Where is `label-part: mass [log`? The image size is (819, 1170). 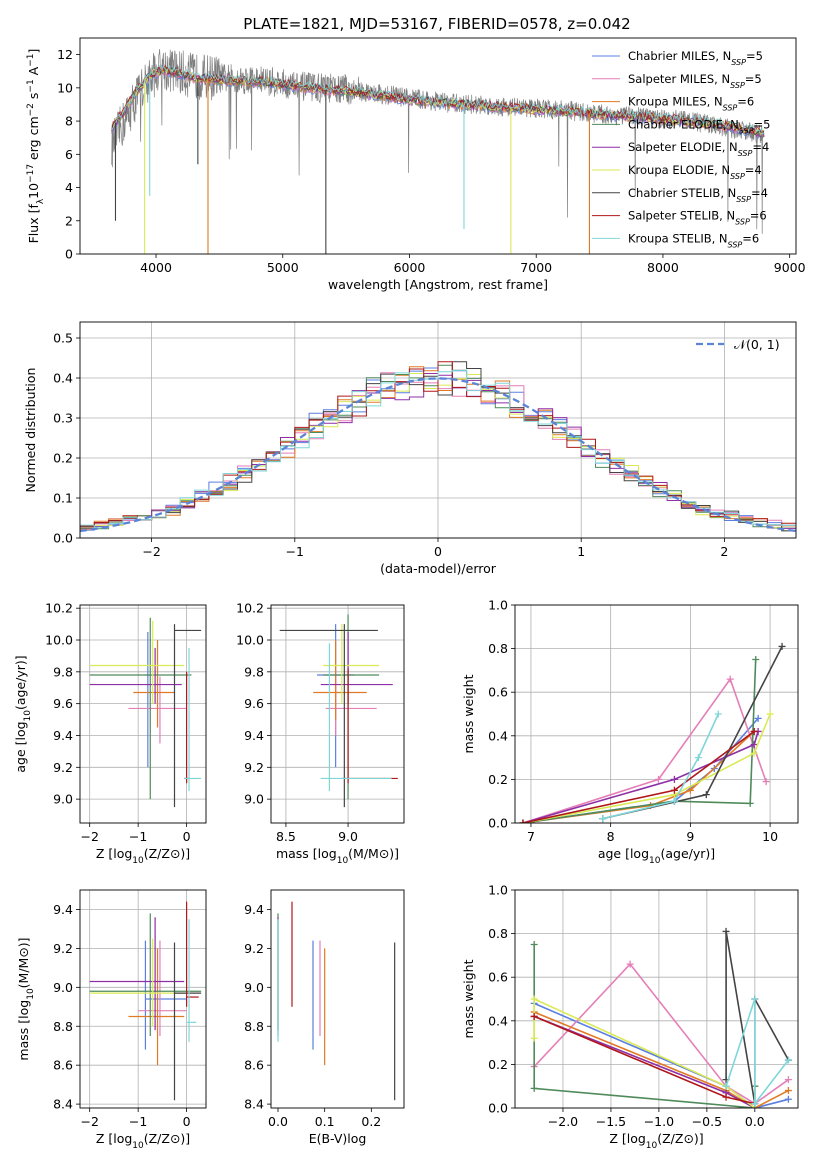
label-part: mass [log is located at coordinates (23, 1030).